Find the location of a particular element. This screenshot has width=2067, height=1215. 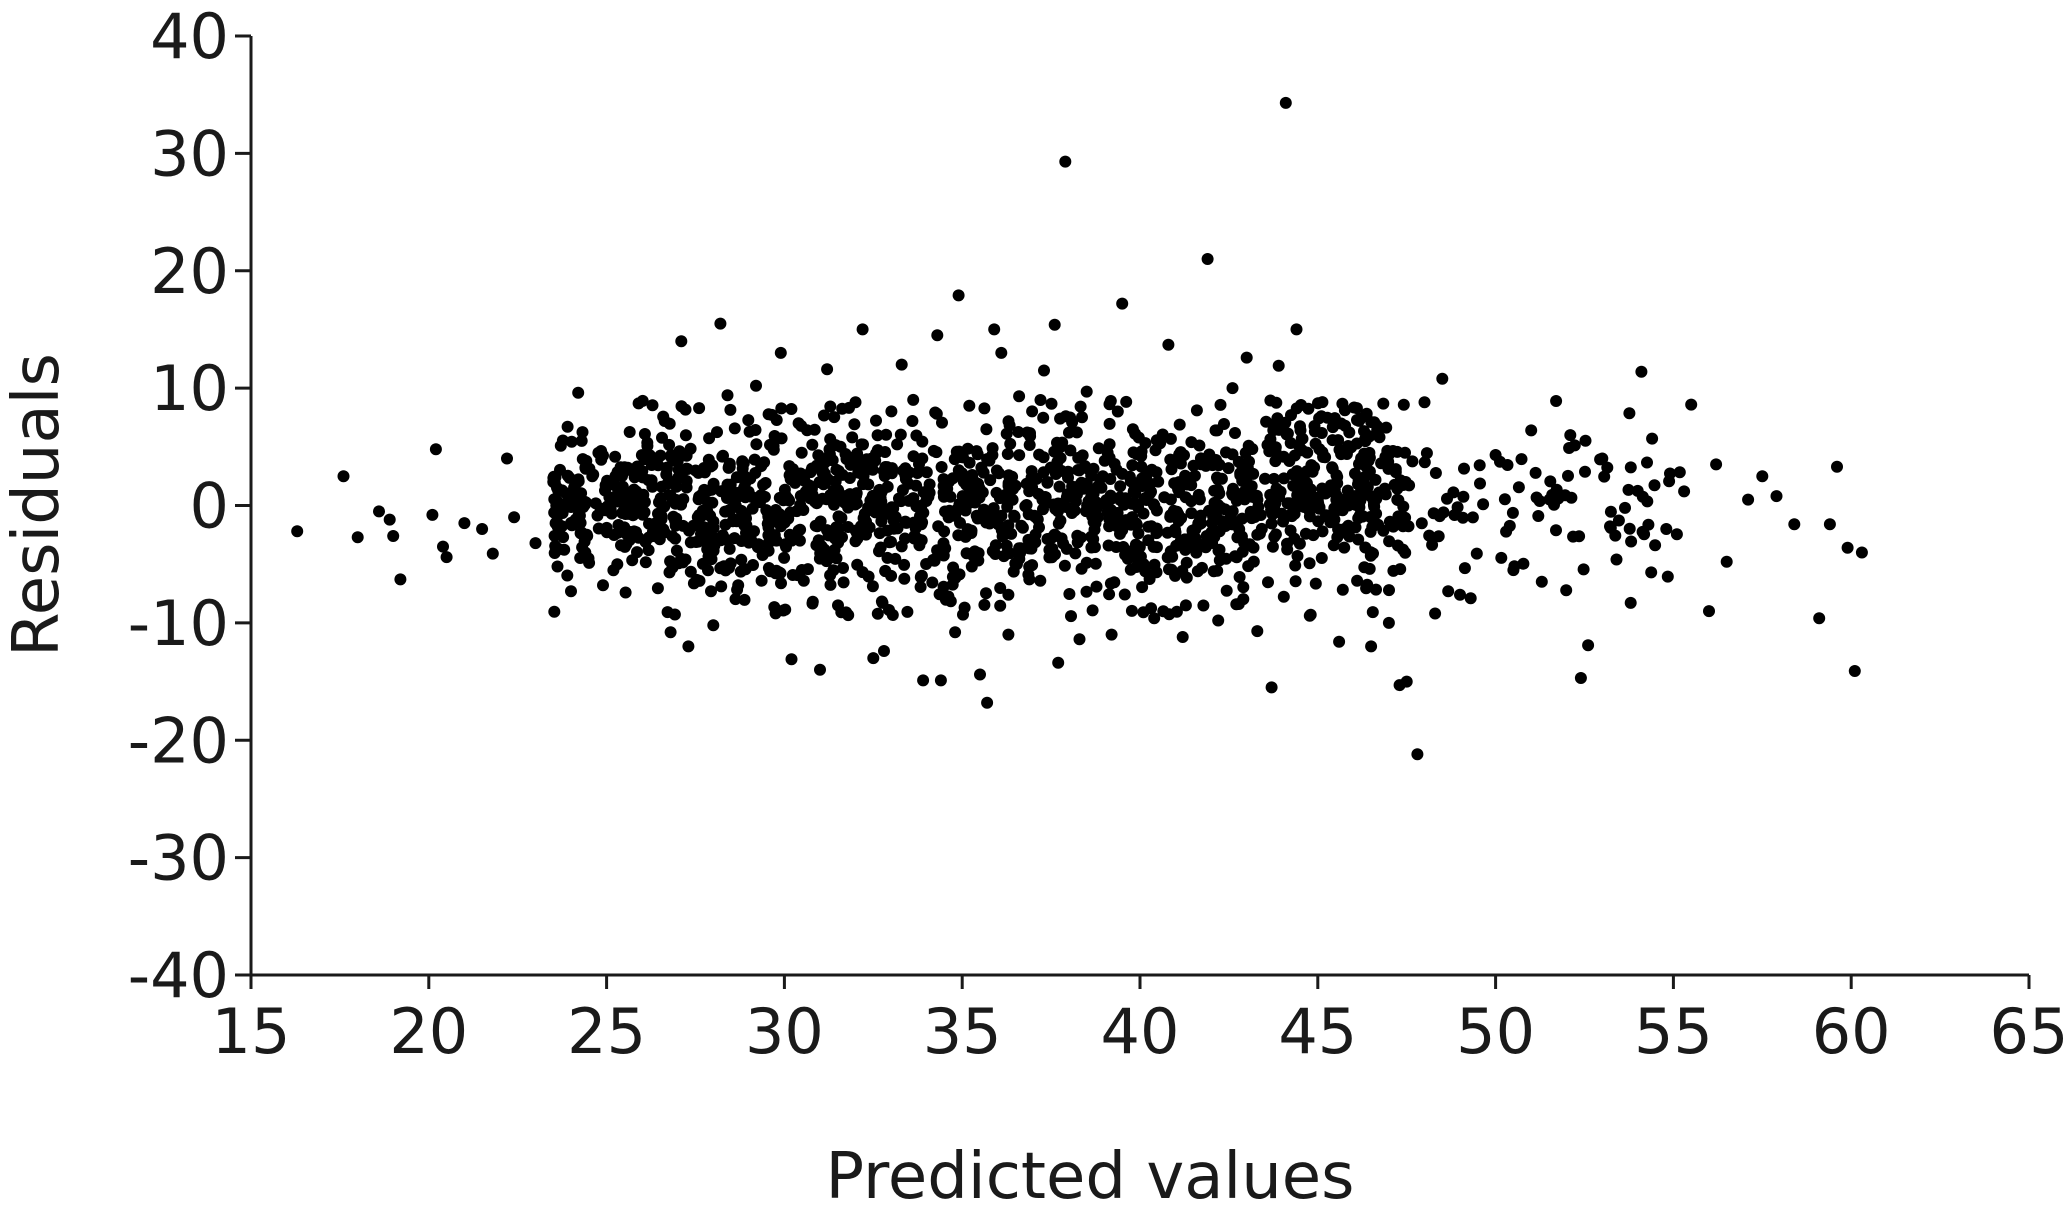

y-ticks: 40 30 20 10 0 -10 -20 -30 -40 is located at coordinates (189, 506).